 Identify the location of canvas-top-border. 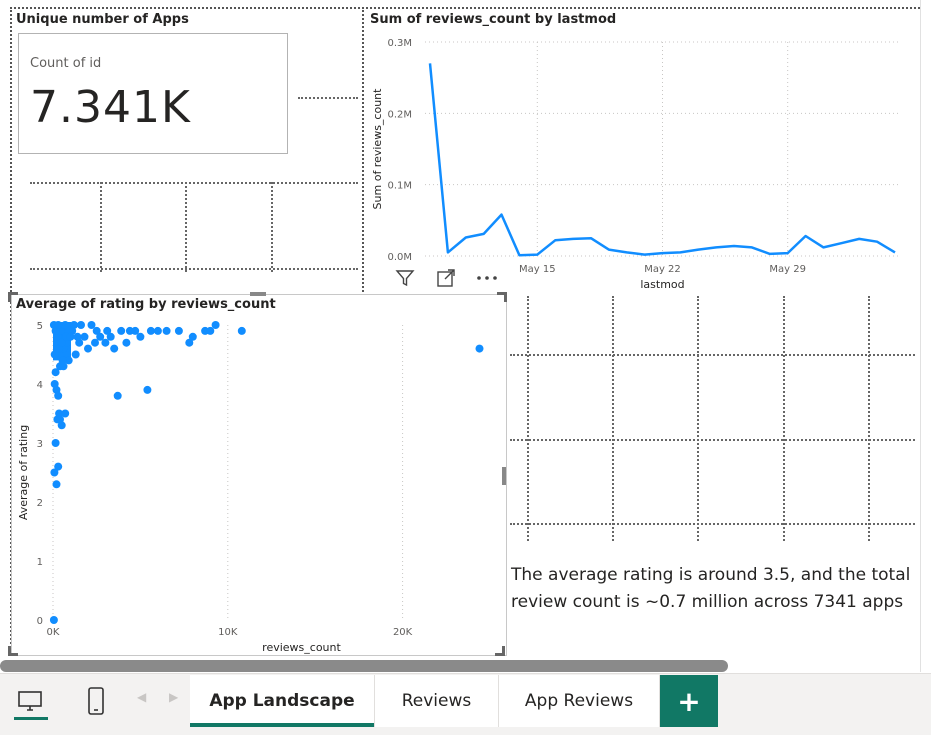
(465, 8).